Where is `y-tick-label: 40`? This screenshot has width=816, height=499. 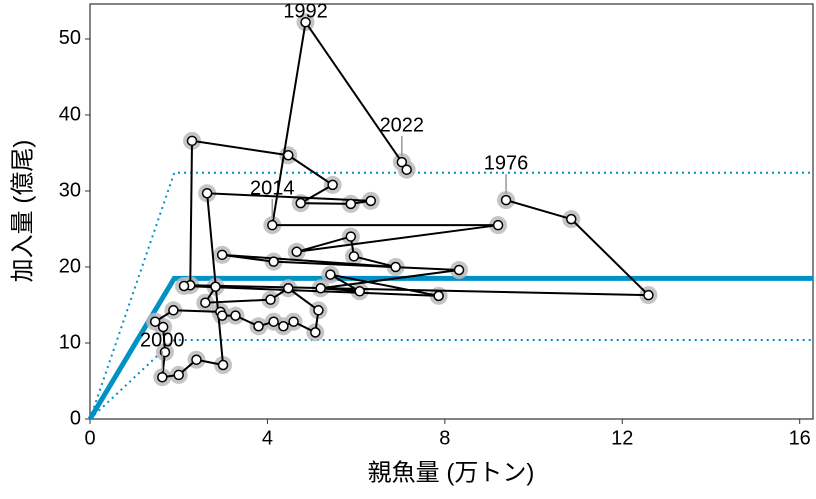 y-tick-label: 40 is located at coordinates (70, 114).